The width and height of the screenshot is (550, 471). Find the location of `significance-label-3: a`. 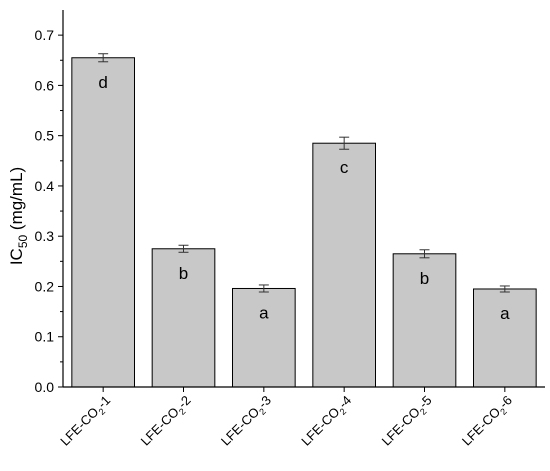

significance-label-3: a is located at coordinates (264, 312).